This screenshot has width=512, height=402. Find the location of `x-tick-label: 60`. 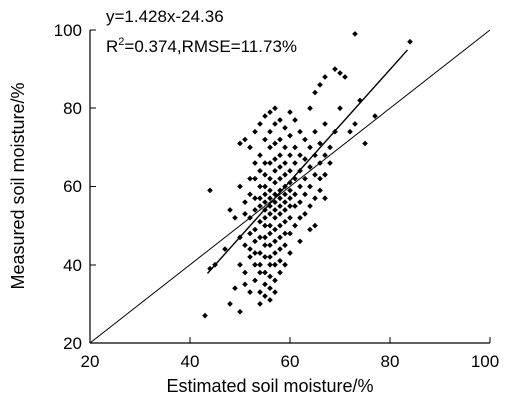

x-tick-label: 60 is located at coordinates (290, 361).